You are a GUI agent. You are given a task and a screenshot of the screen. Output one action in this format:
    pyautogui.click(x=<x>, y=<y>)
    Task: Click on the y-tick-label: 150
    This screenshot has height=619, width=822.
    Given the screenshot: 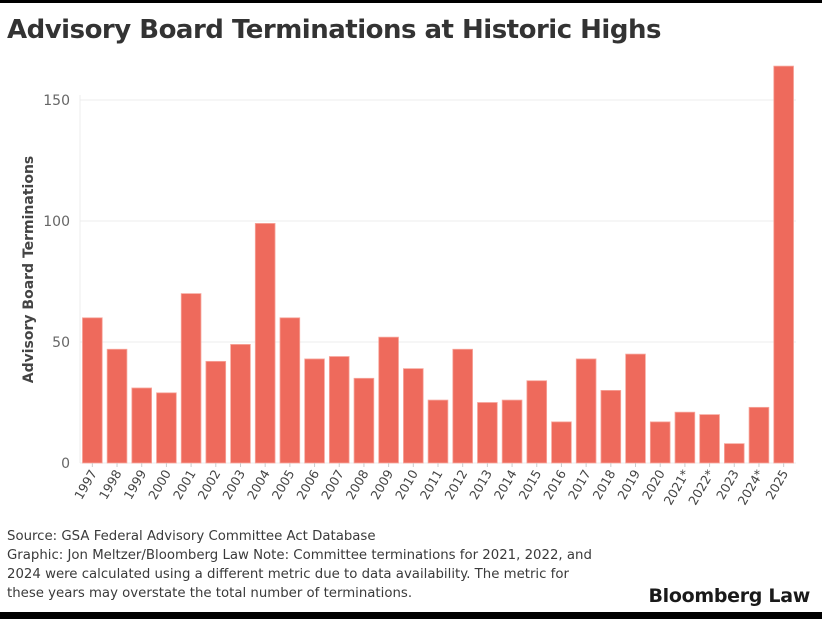 What is the action you would take?
    pyautogui.click(x=56, y=101)
    